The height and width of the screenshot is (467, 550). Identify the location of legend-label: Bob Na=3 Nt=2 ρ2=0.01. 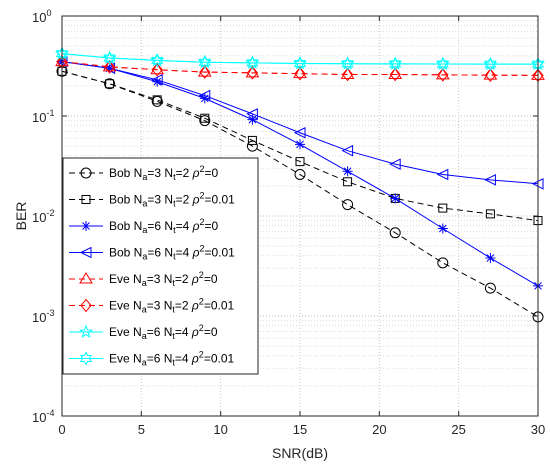
(172, 200).